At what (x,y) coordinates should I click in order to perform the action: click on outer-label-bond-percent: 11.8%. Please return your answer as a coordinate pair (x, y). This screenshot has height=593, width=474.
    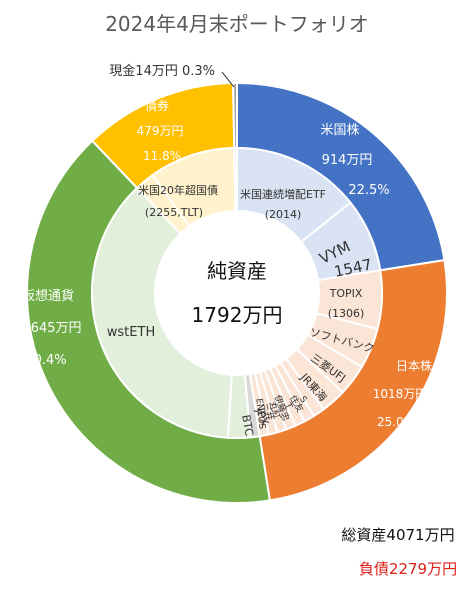
    Looking at the image, I should click on (162, 156).